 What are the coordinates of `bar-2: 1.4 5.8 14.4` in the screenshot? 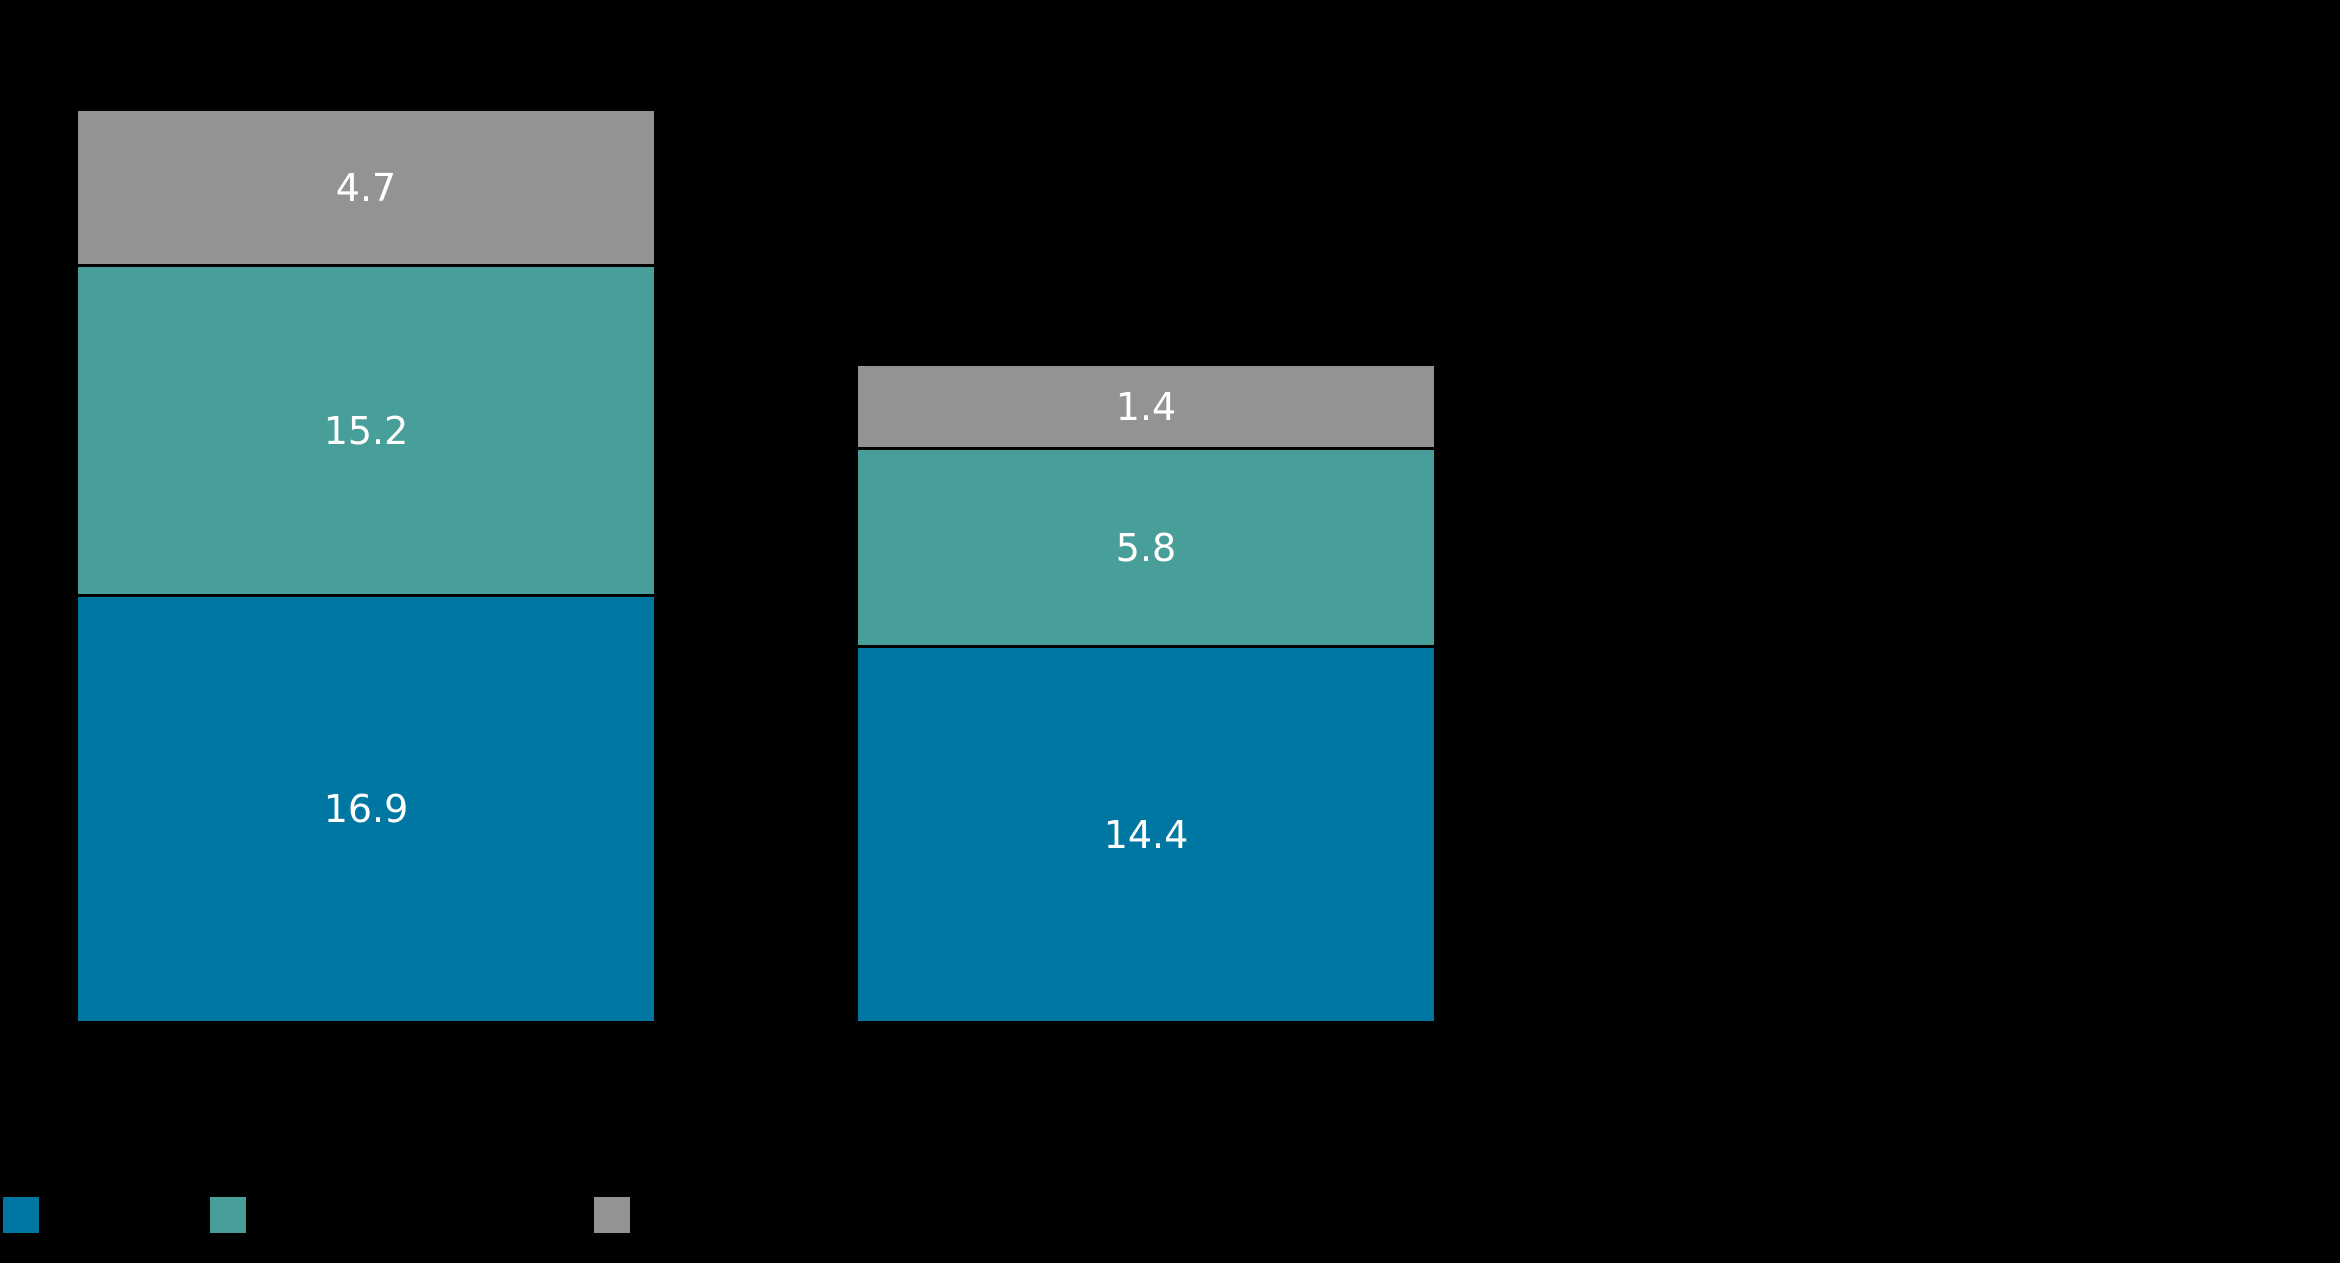 It's located at (1146, 693).